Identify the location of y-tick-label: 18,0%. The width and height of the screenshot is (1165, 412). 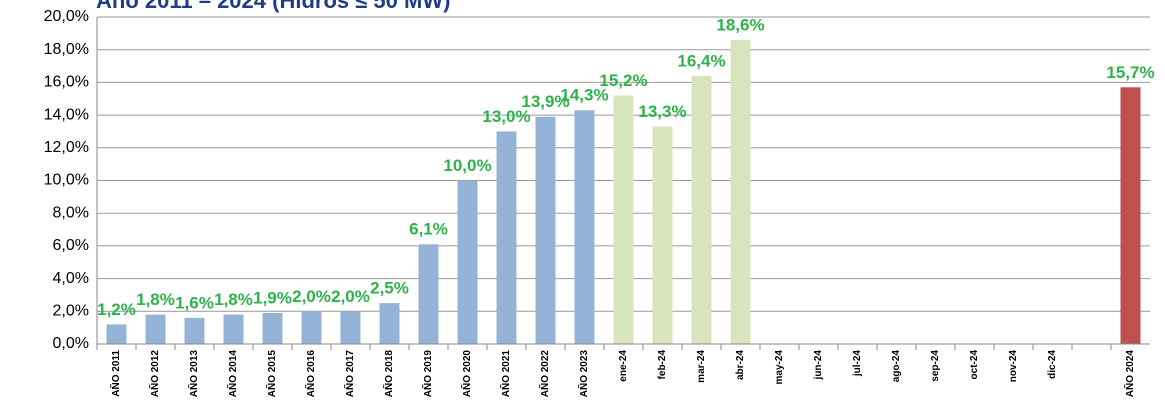
(66, 49).